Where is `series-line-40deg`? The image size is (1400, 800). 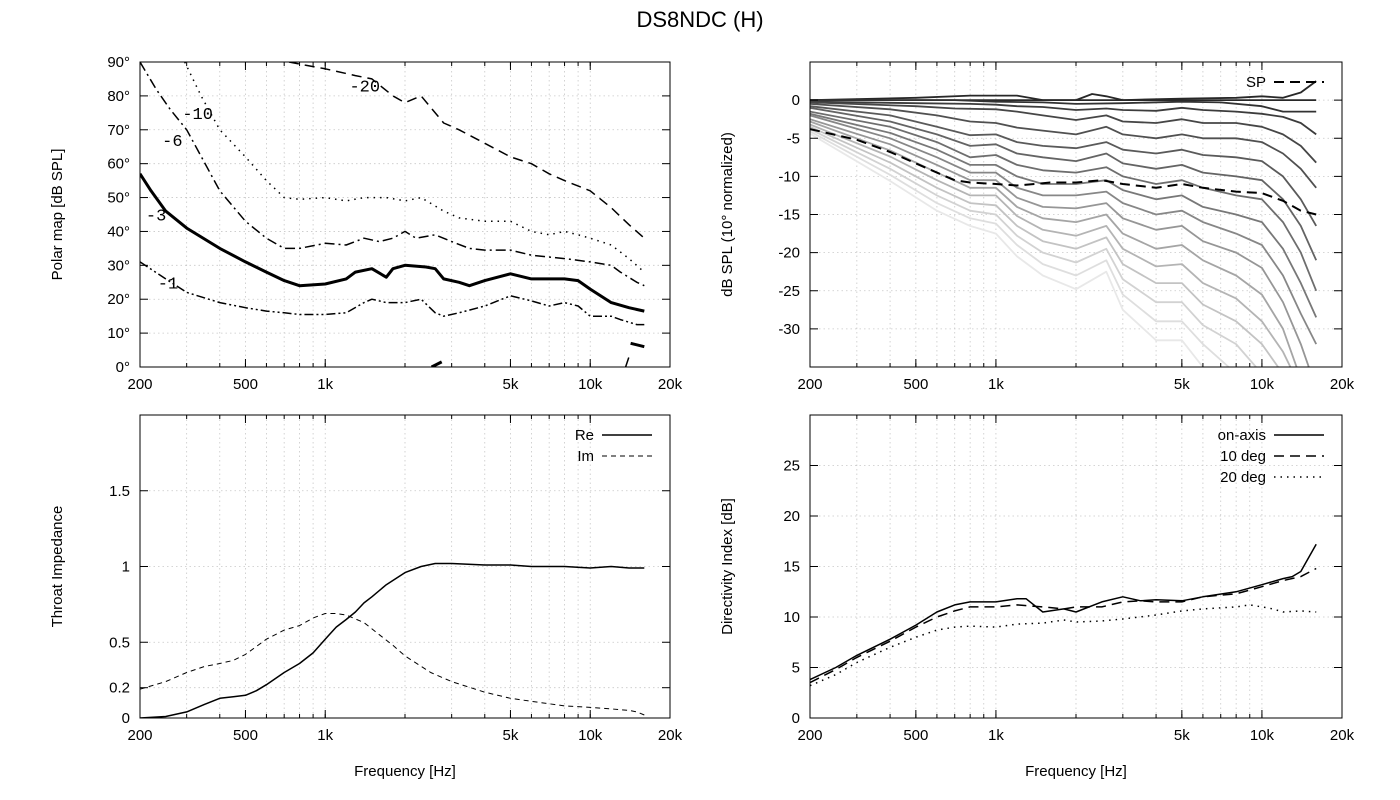 series-line-40deg is located at coordinates (1063, 132).